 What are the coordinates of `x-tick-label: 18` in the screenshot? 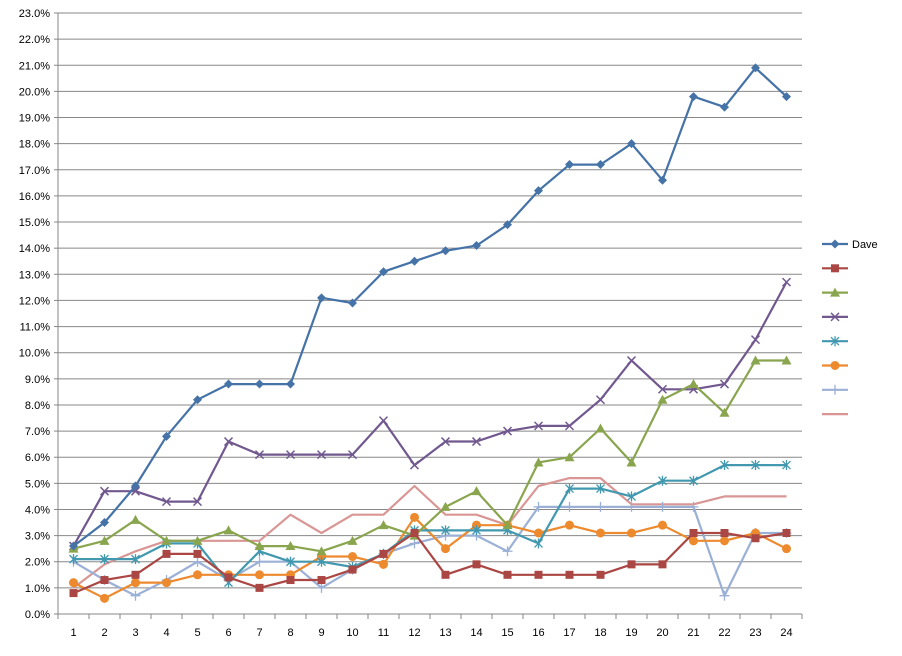 It's located at (600, 633).